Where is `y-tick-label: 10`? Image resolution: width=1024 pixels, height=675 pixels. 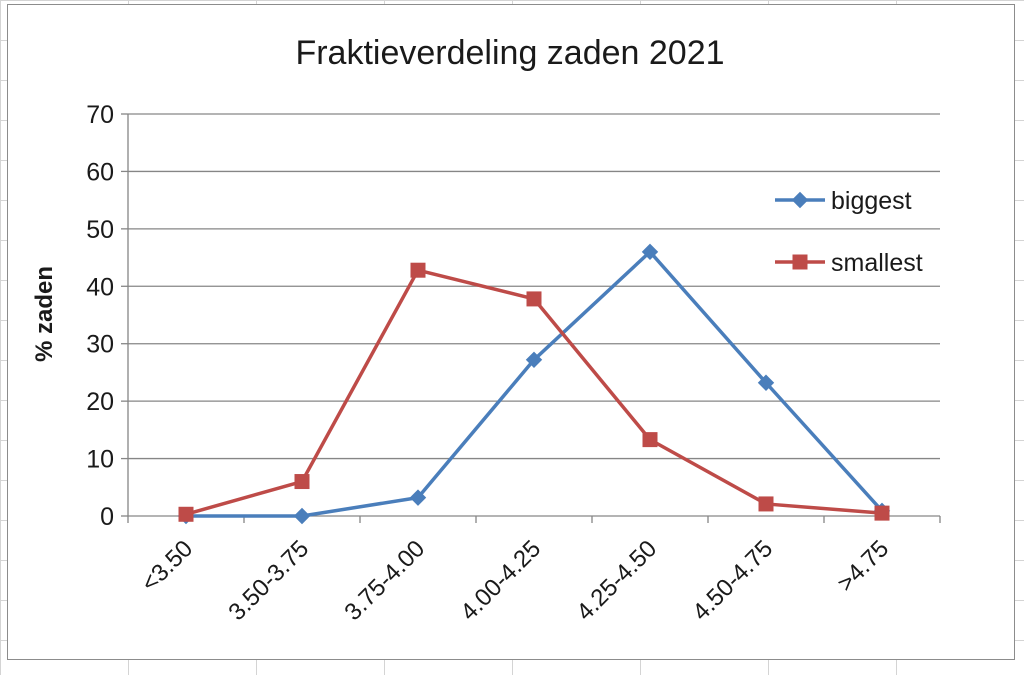
y-tick-label: 10 is located at coordinates (100, 460).